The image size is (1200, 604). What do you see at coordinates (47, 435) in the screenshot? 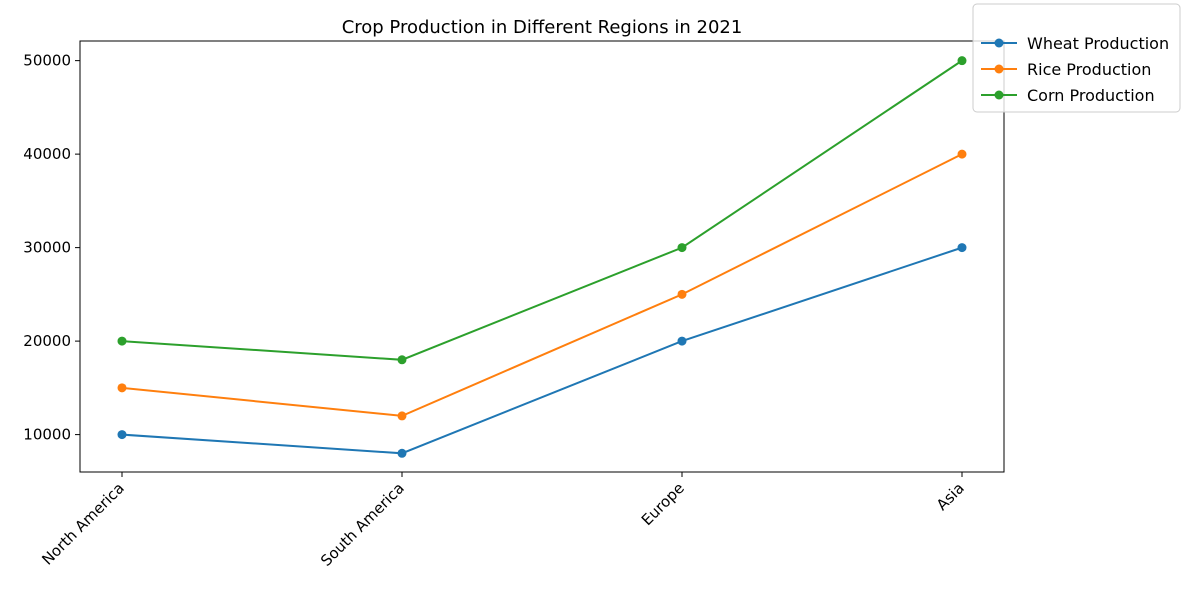
I see `y-tick-label: 10000` at bounding box center [47, 435].